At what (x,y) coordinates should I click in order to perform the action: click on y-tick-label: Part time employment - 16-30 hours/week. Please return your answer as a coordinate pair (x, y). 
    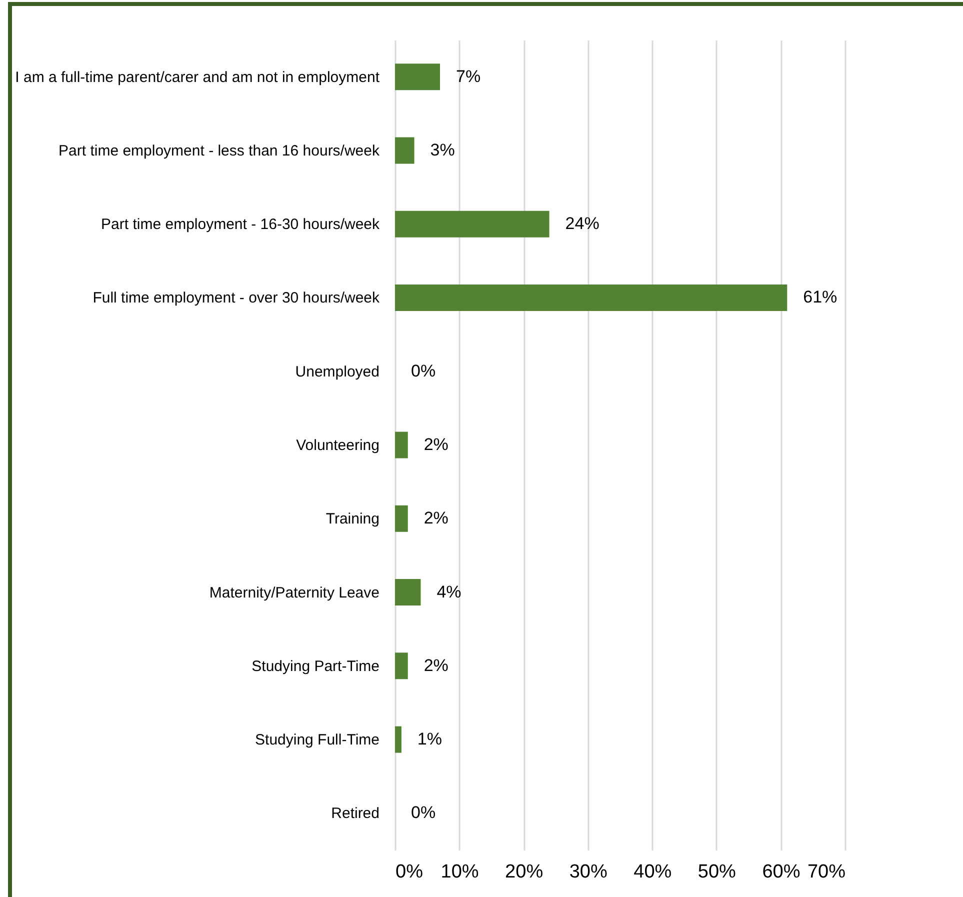
    Looking at the image, I should click on (240, 225).